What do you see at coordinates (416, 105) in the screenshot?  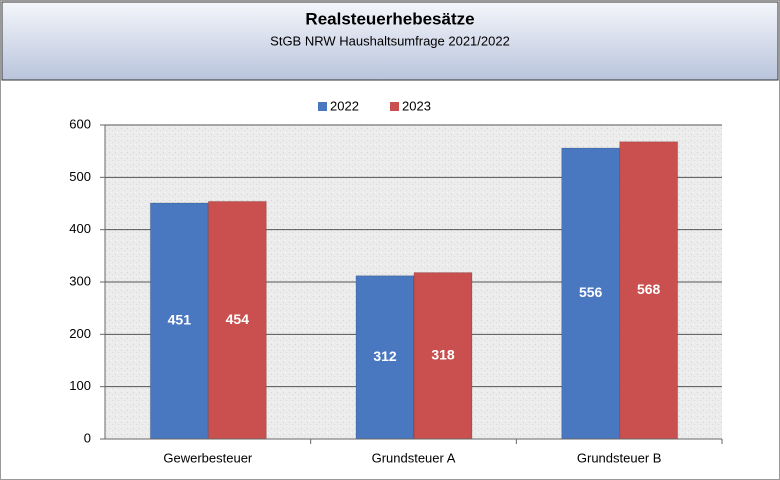 I see `legend-label: 2023` at bounding box center [416, 105].